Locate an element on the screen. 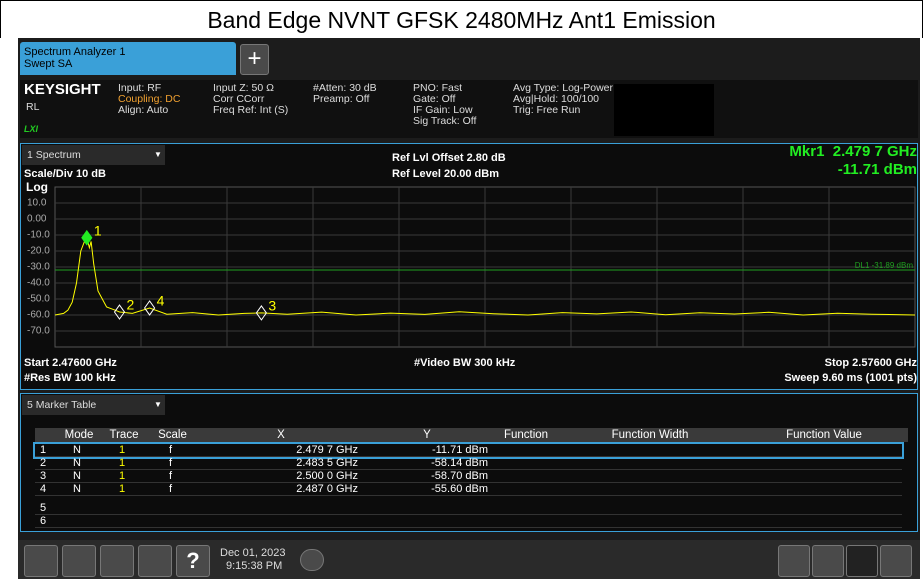 The height and width of the screenshot is (579, 923). table-cell: 3 is located at coordinates (43, 476).